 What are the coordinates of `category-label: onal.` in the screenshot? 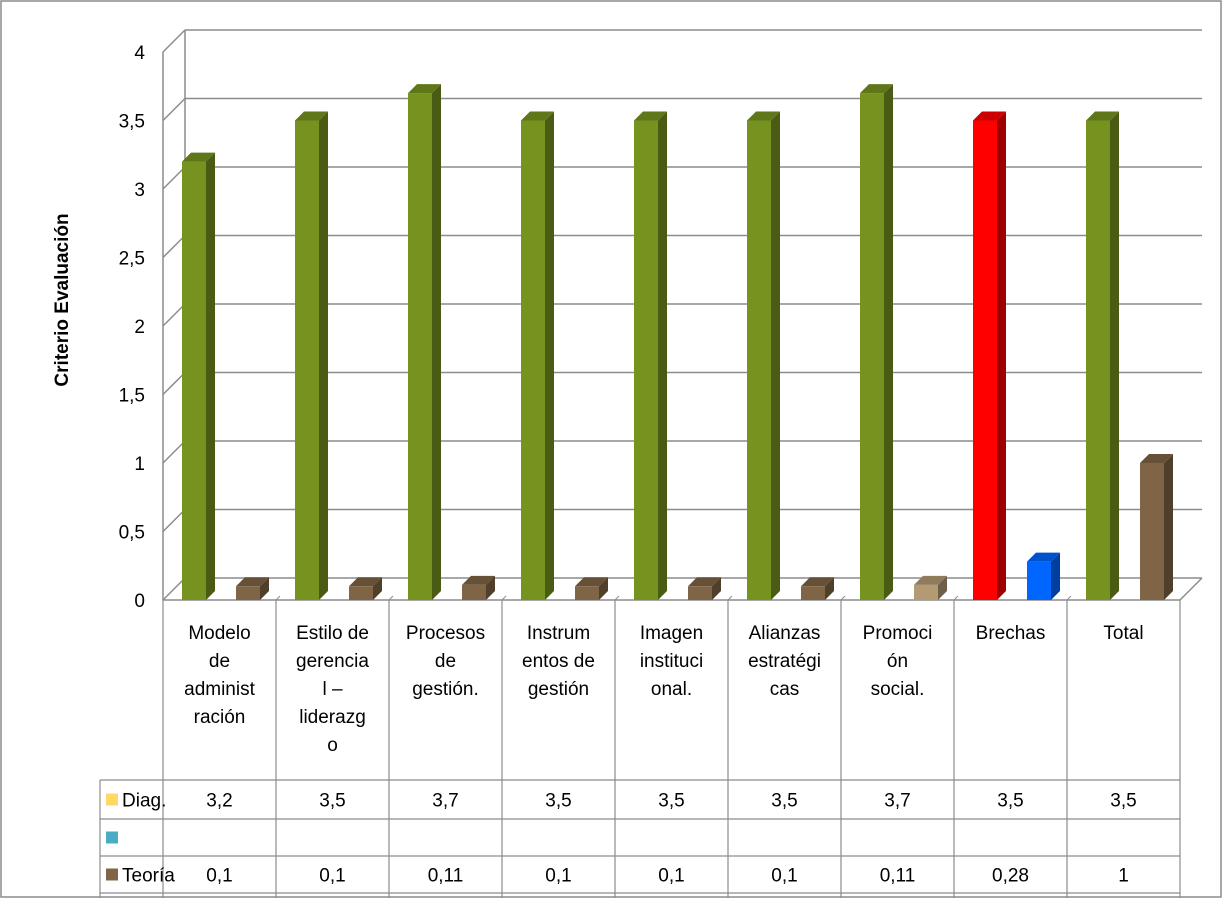 It's located at (671, 689).